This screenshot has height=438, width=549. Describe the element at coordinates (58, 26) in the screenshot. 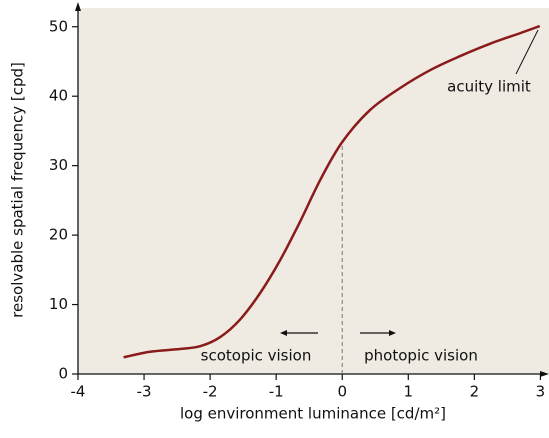

I see `y-tick-label: 50` at that location.